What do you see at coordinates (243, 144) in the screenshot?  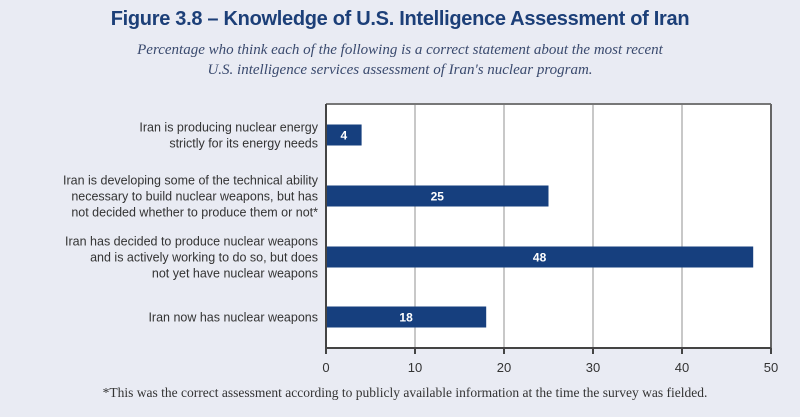 I see `category-label-line: strictly for its energy needs` at bounding box center [243, 144].